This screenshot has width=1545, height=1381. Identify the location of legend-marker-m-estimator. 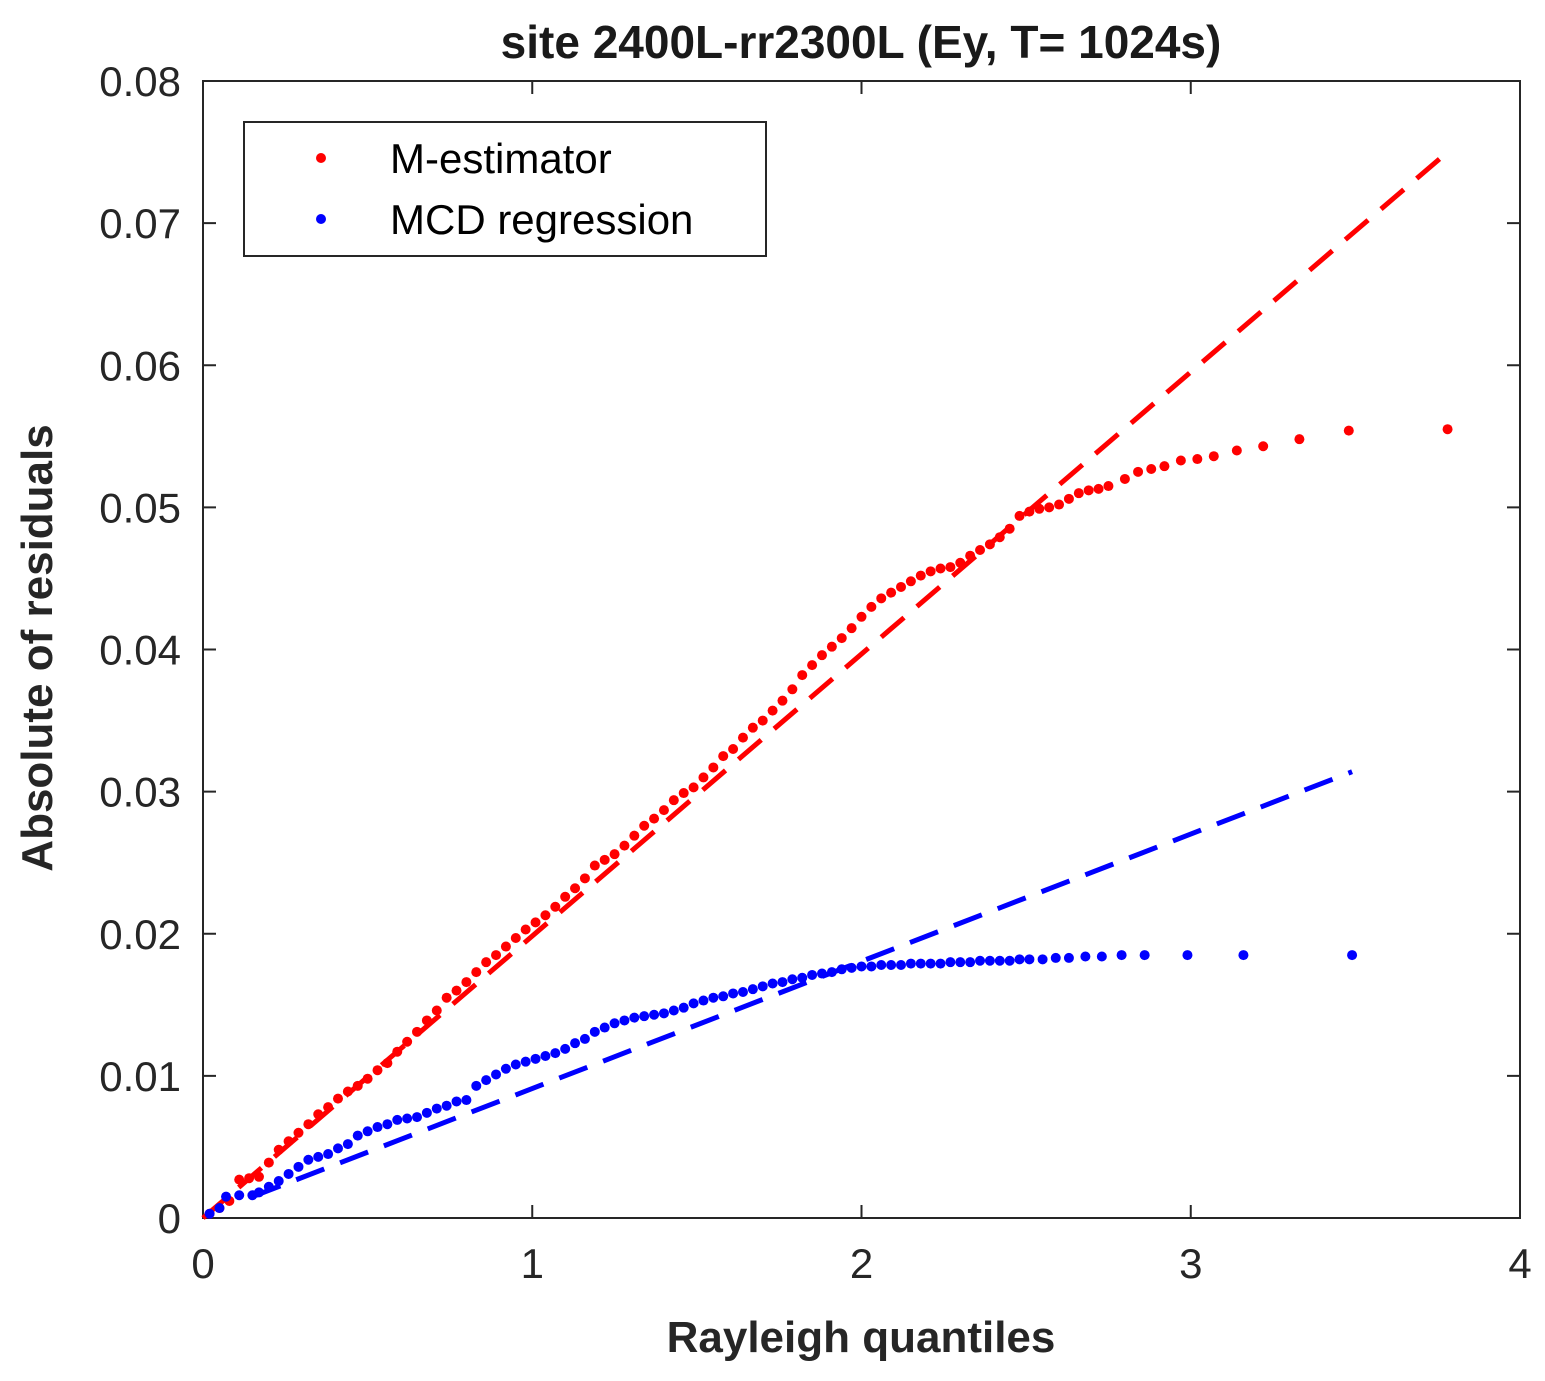
(321, 158).